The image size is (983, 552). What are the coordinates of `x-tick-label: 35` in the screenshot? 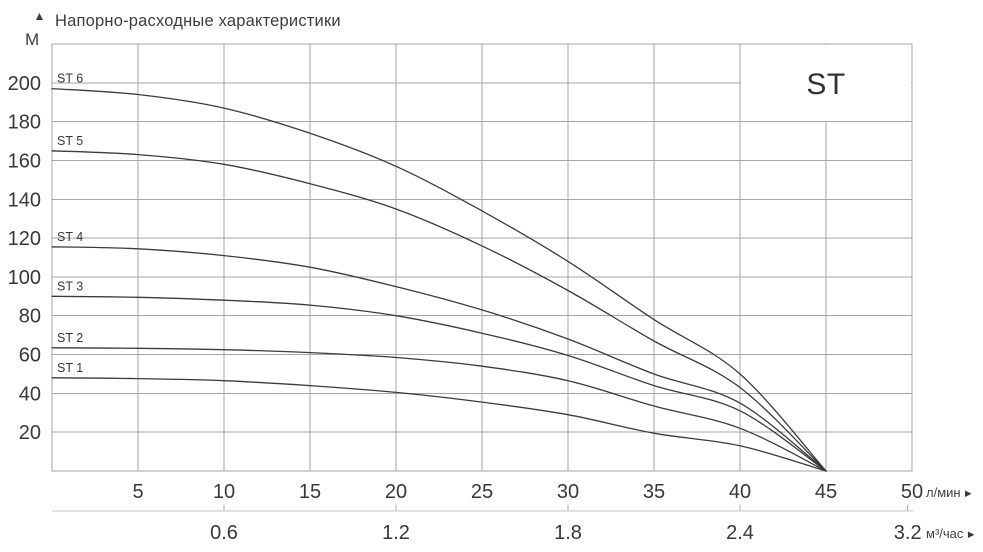 It's located at (654, 492).